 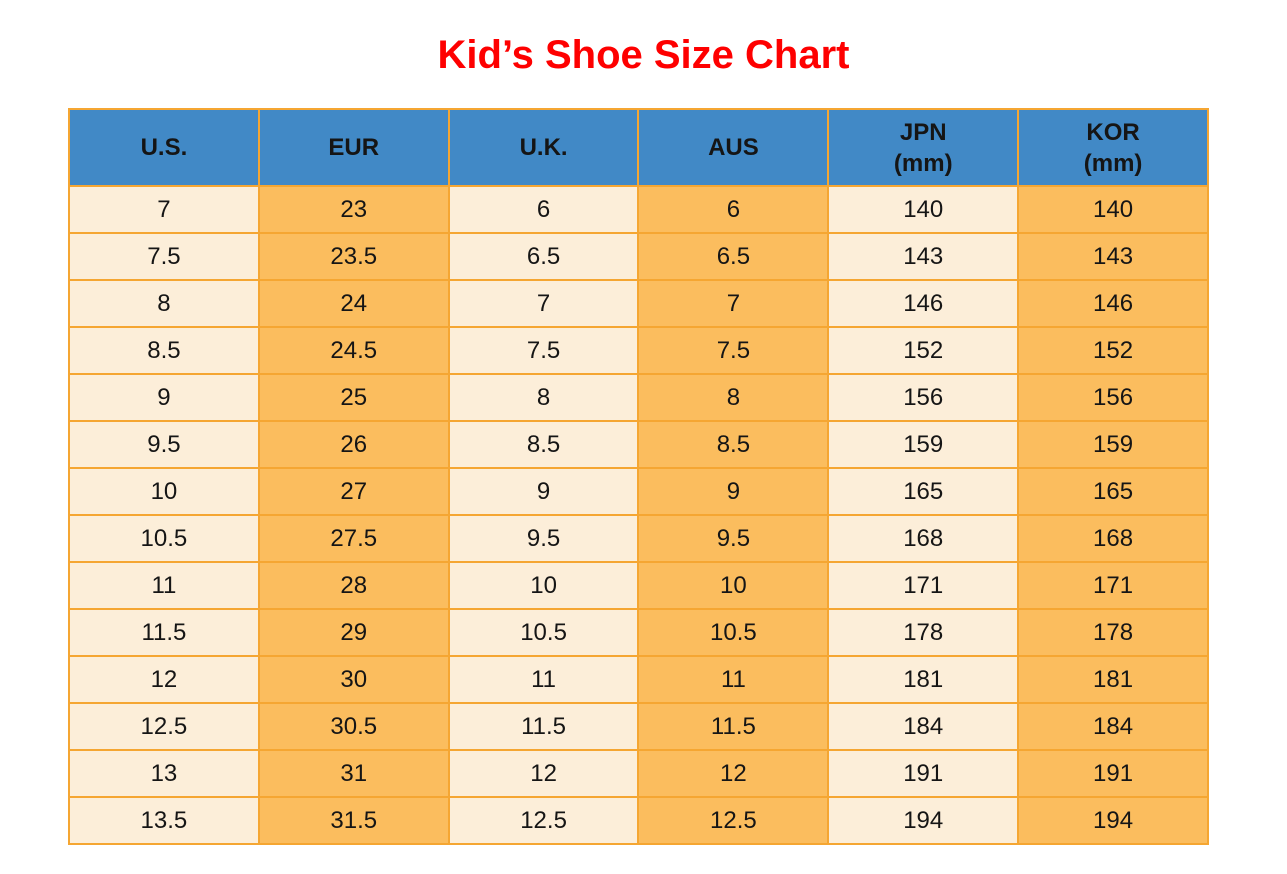 What do you see at coordinates (353, 444) in the screenshot?
I see `table-cell: 26` at bounding box center [353, 444].